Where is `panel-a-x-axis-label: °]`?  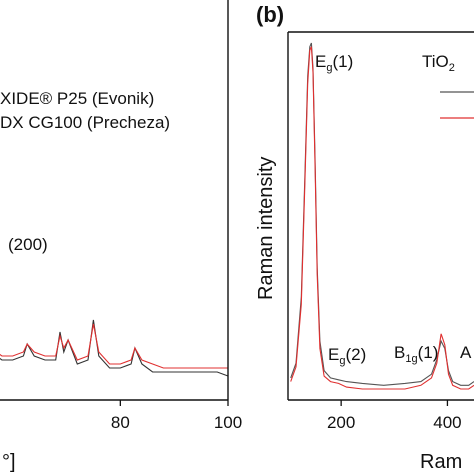
panel-a-x-axis-label: °] is located at coordinates (9, 462).